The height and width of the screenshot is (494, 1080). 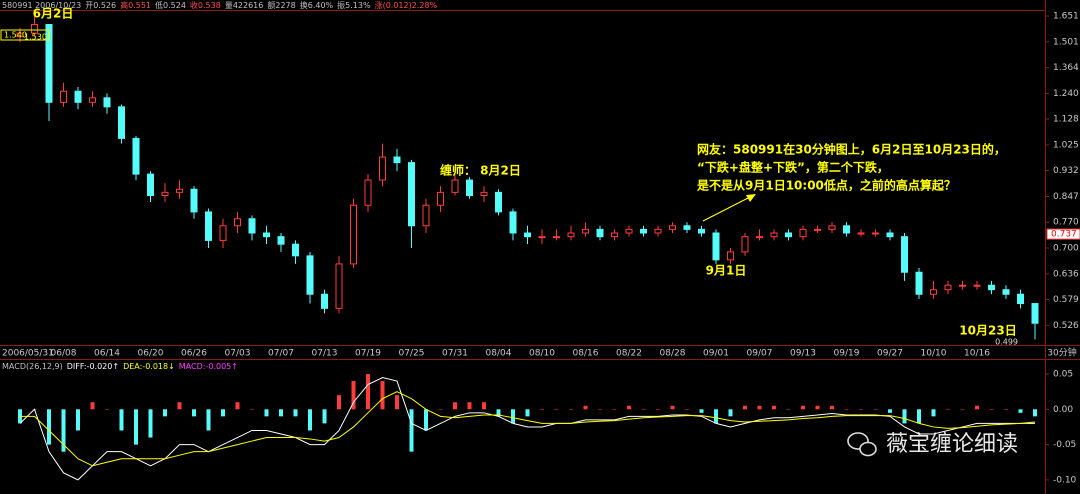 I want to click on x-tick-label: 10/10, so click(x=934, y=354).